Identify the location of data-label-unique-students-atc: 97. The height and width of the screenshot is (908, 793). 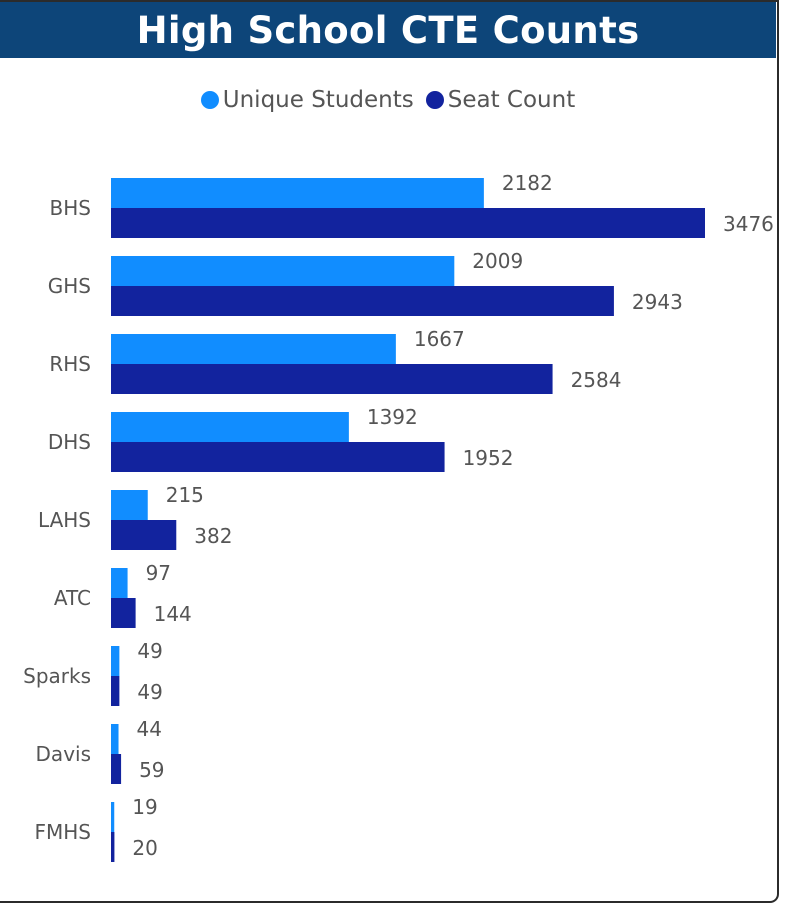
(158, 573).